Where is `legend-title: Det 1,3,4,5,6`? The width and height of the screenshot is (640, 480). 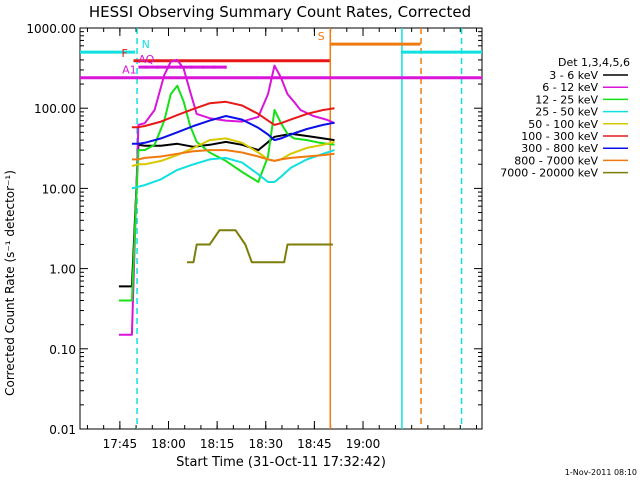
legend-title: Det 1,3,4,5,6 is located at coordinates (594, 62).